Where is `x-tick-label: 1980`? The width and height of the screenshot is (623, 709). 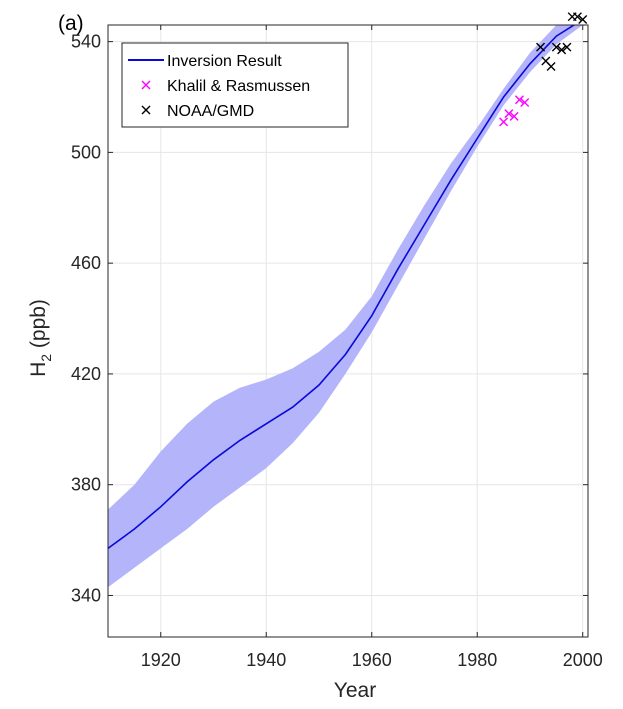
x-tick-label: 1980 is located at coordinates (477, 660).